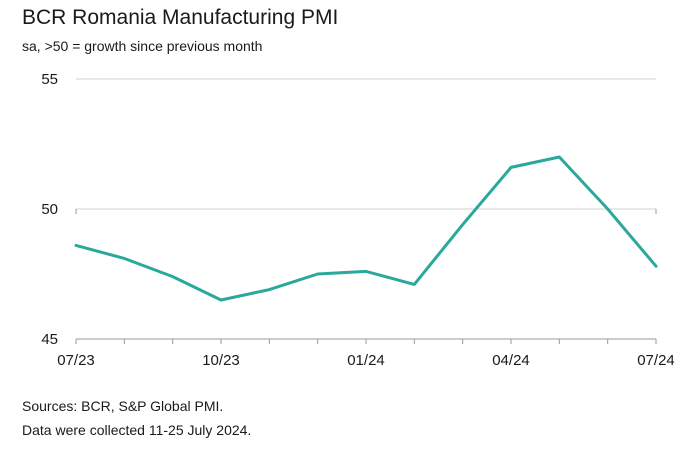 Image resolution: width=700 pixels, height=453 pixels. What do you see at coordinates (511, 360) in the screenshot?
I see `x-tick-label: 04/24` at bounding box center [511, 360].